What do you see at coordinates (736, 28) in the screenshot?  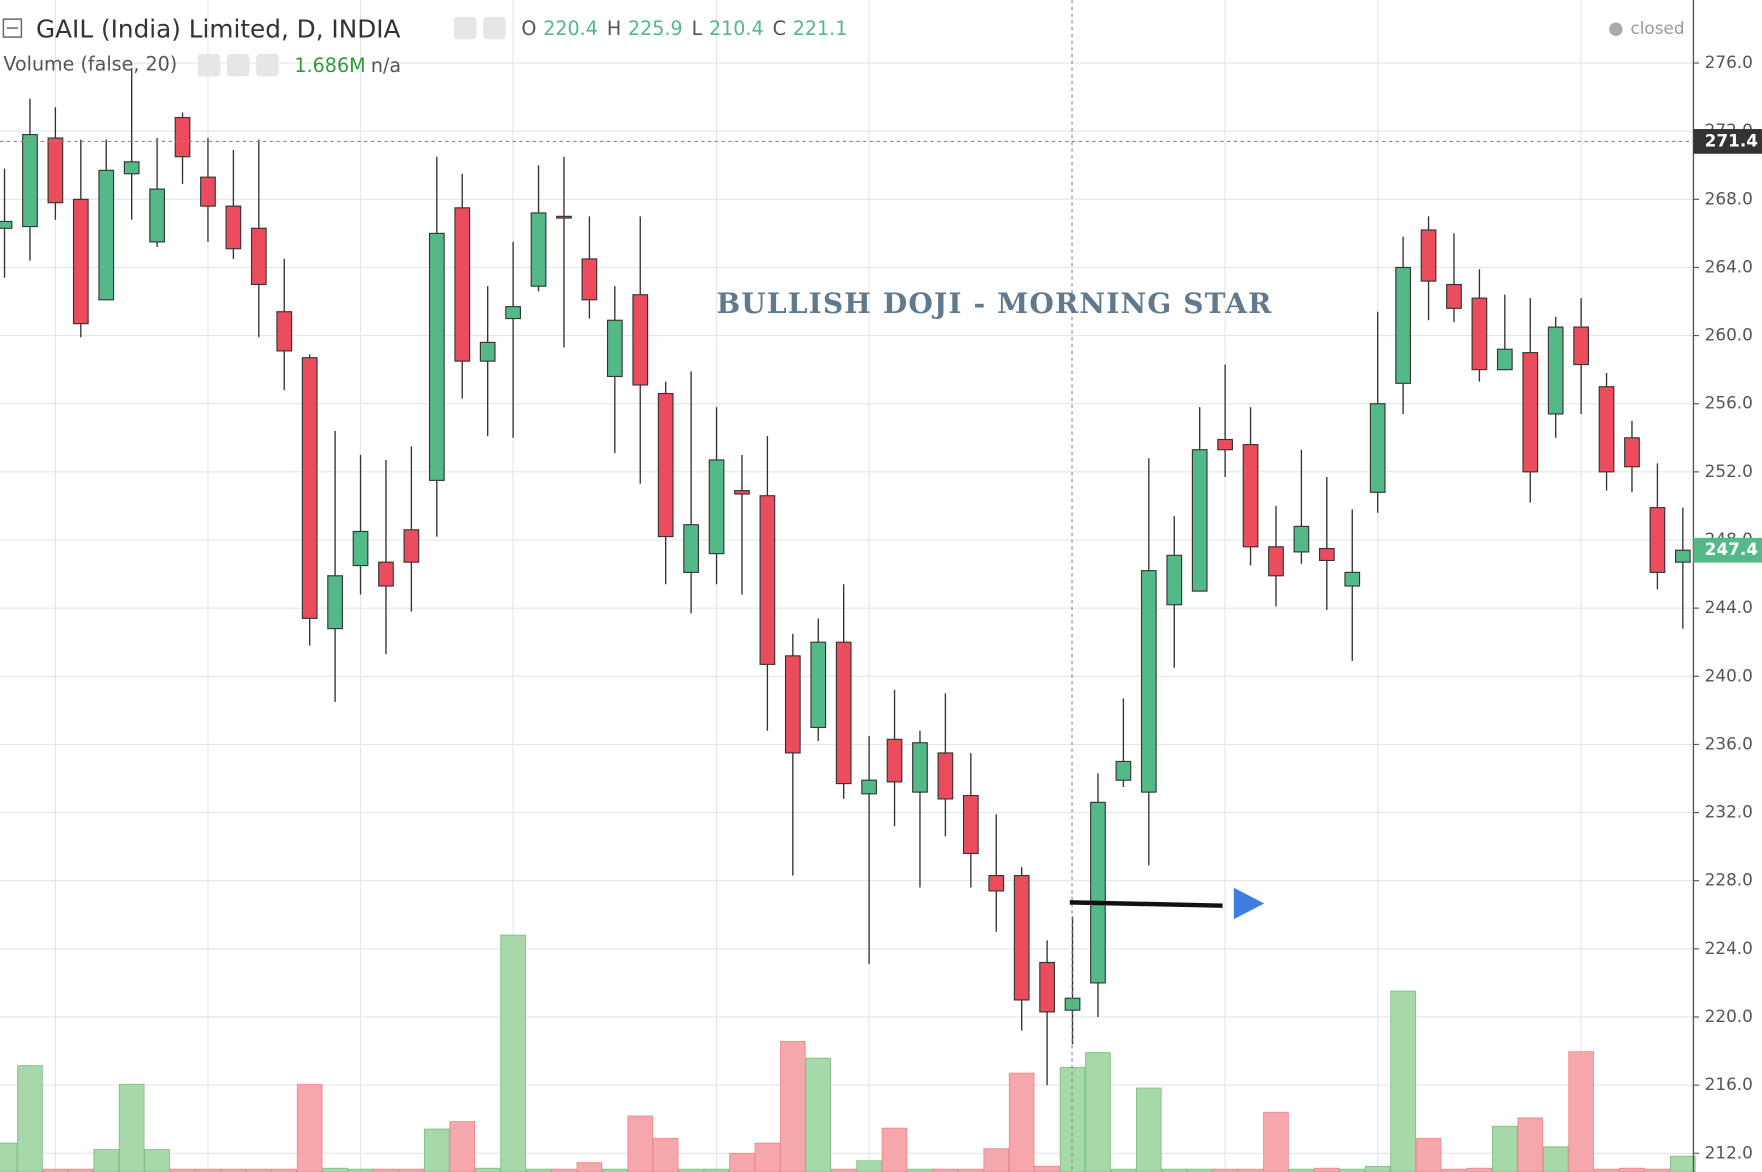 I see `ohlc-value: 210.4` at bounding box center [736, 28].